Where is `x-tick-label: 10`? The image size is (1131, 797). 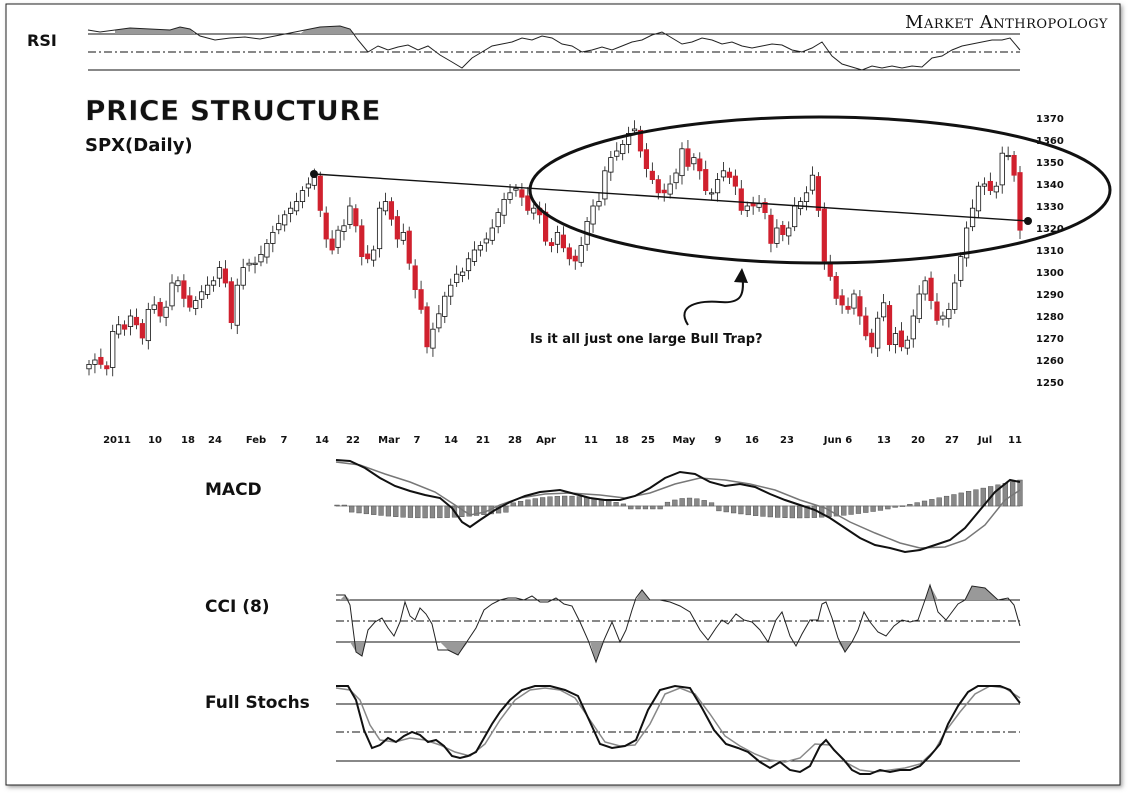
x-tick-label: 10 is located at coordinates (155, 440).